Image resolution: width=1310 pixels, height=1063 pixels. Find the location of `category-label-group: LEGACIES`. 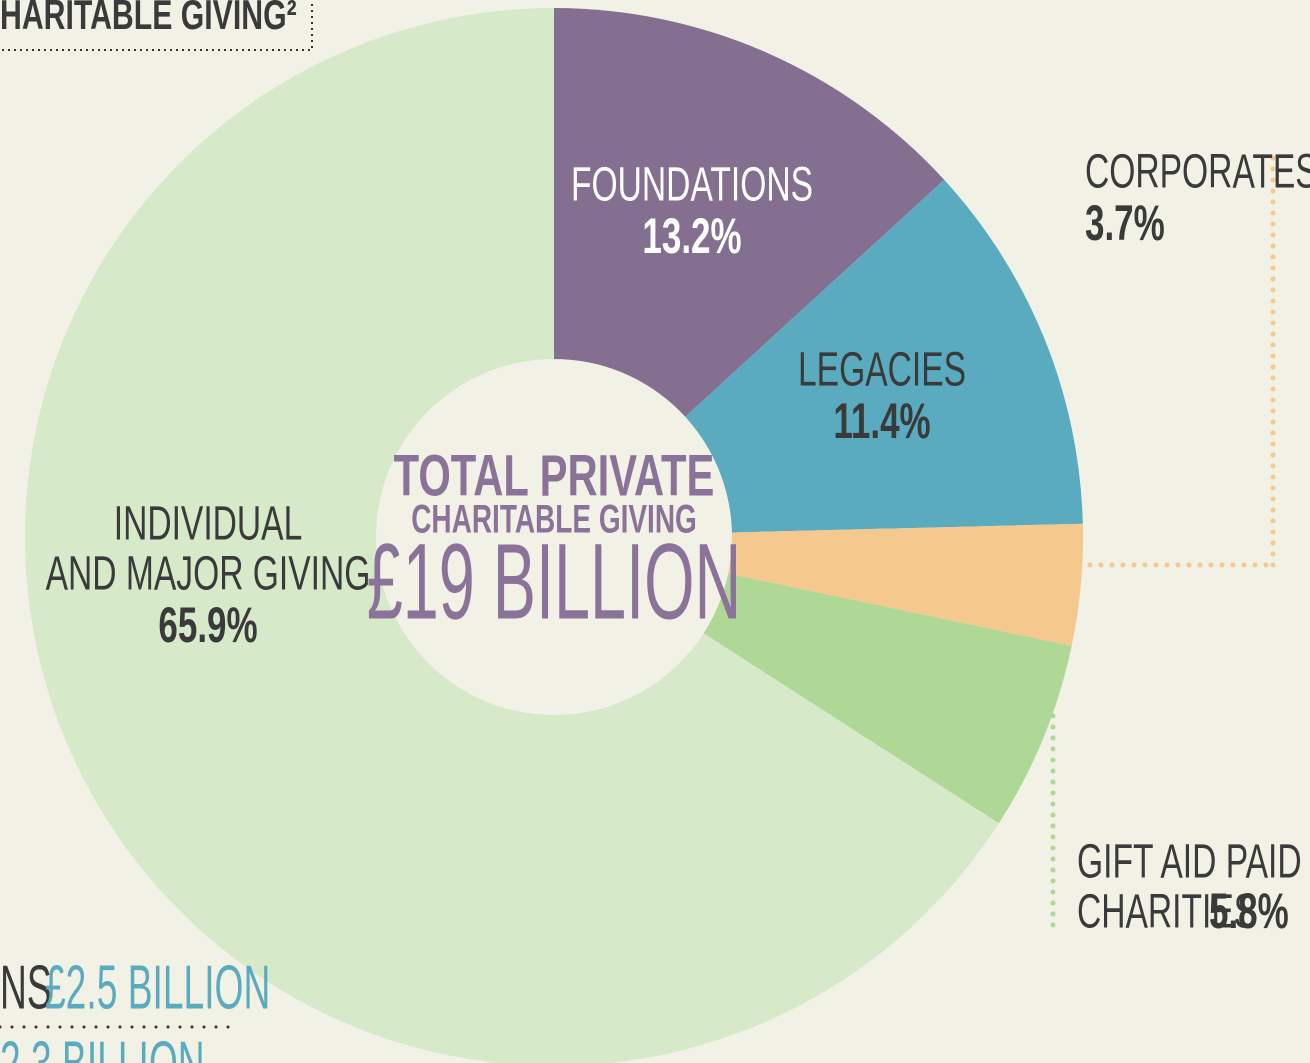

category-label-group: LEGACIES is located at coordinates (882, 369).